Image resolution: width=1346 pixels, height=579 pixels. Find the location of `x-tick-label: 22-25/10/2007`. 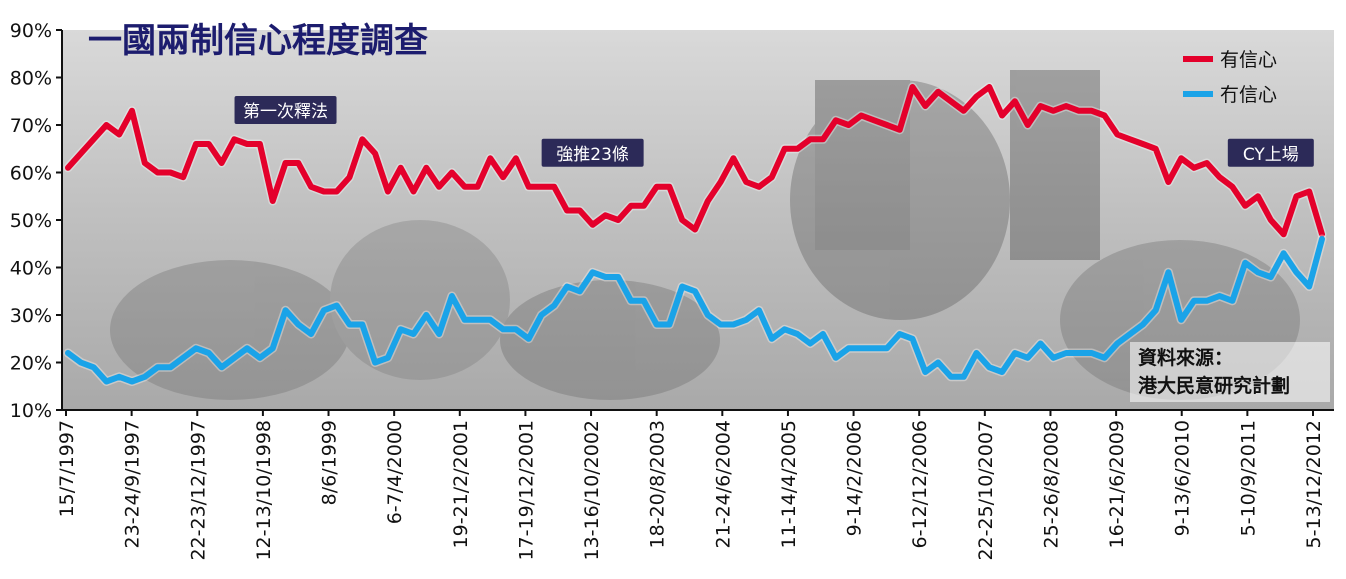

x-tick-label: 22-25/10/2007 is located at coordinates (986, 490).